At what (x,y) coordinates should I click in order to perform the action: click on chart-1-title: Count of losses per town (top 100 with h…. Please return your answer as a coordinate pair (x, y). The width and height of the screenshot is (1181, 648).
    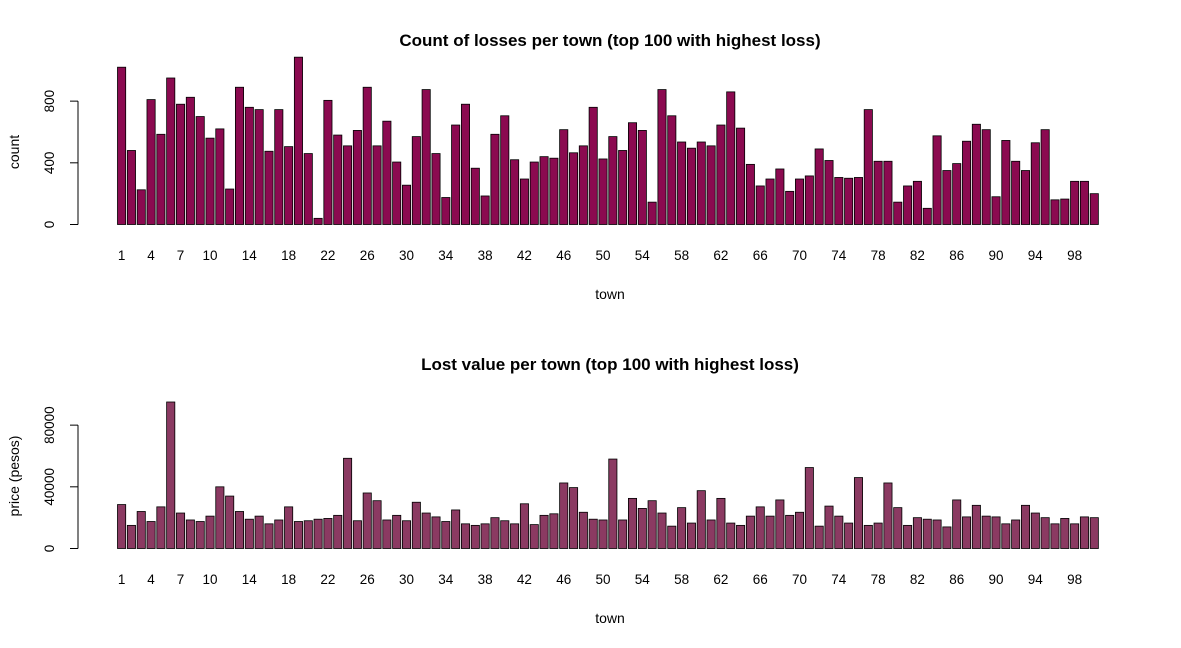
    Looking at the image, I should click on (609, 40).